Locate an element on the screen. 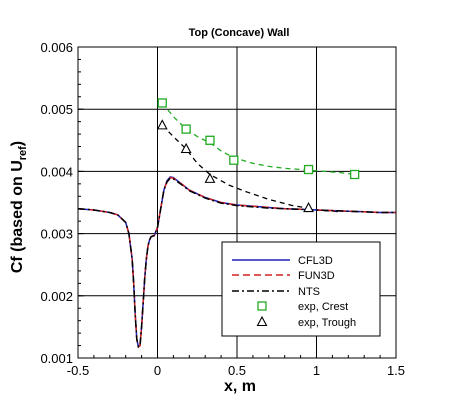 The width and height of the screenshot is (450, 401). y-tick-label: 0.006 is located at coordinates (56, 47).